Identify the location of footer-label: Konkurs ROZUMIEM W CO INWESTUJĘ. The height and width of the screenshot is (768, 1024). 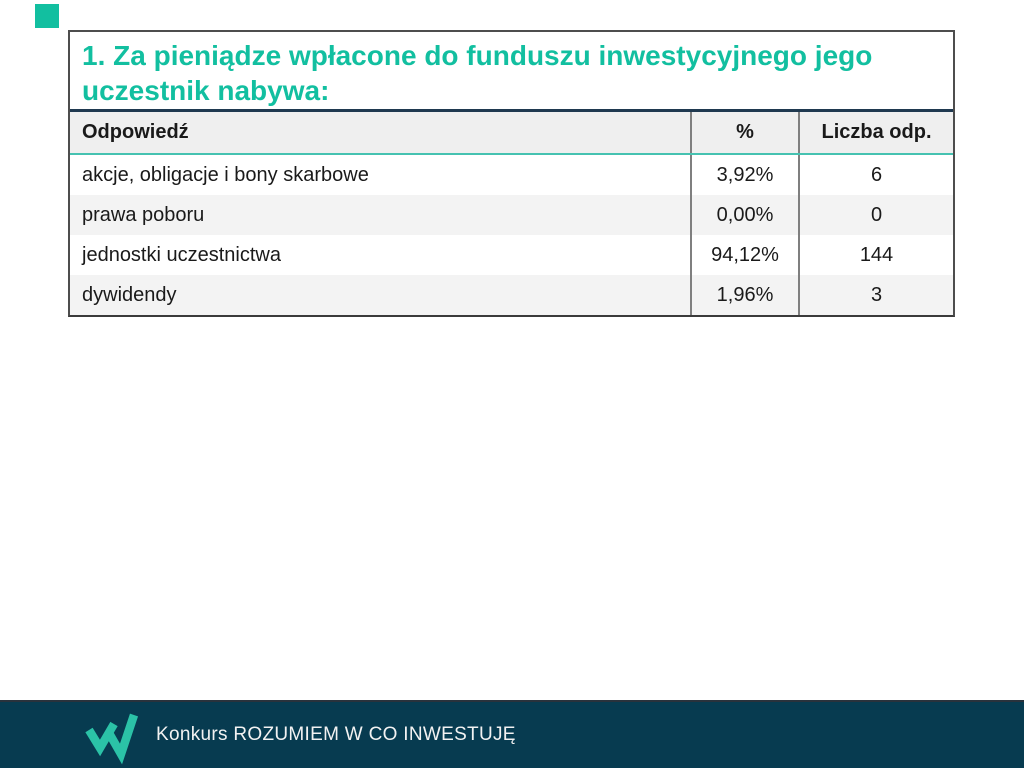
(336, 734).